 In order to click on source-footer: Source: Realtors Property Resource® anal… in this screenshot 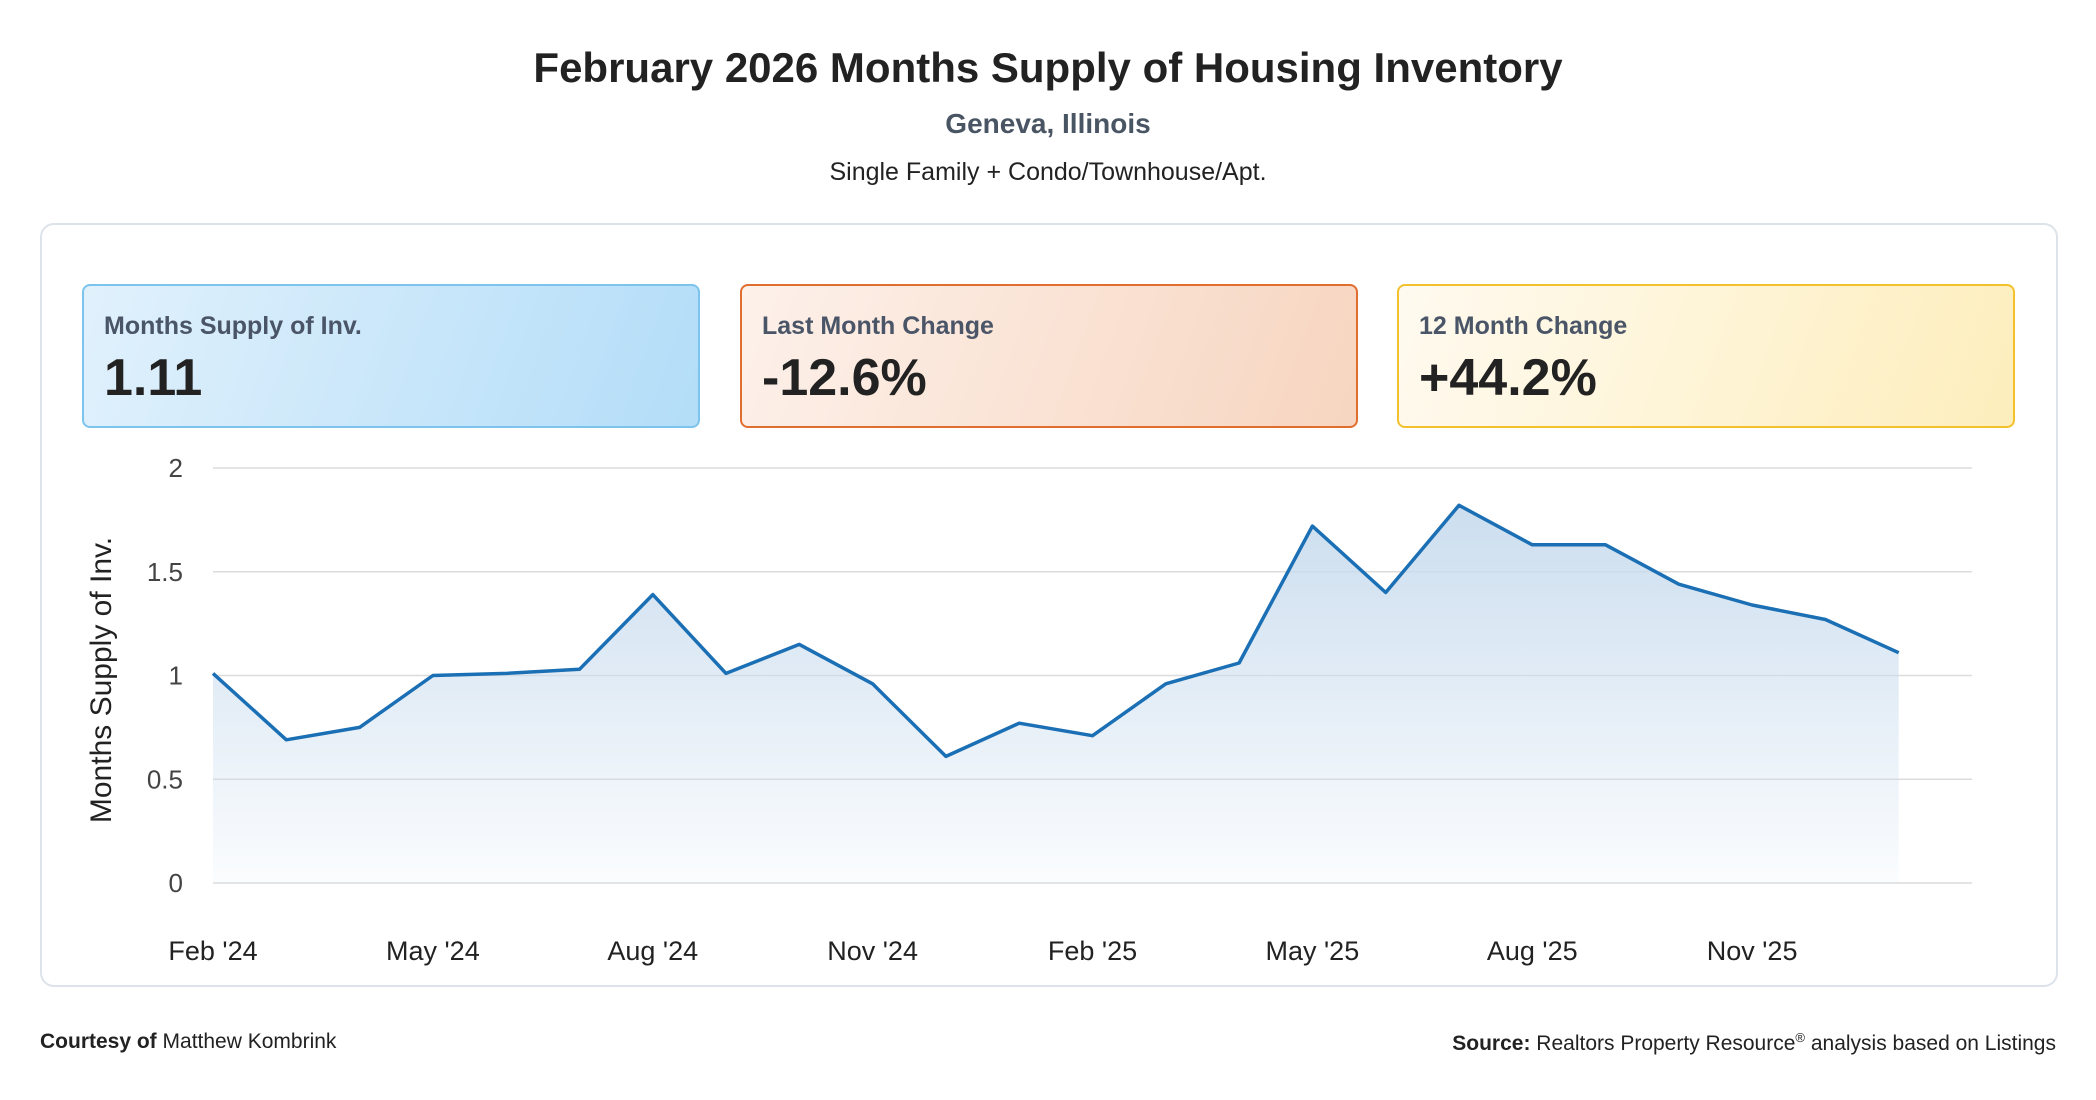, I will do `click(1754, 1043)`.